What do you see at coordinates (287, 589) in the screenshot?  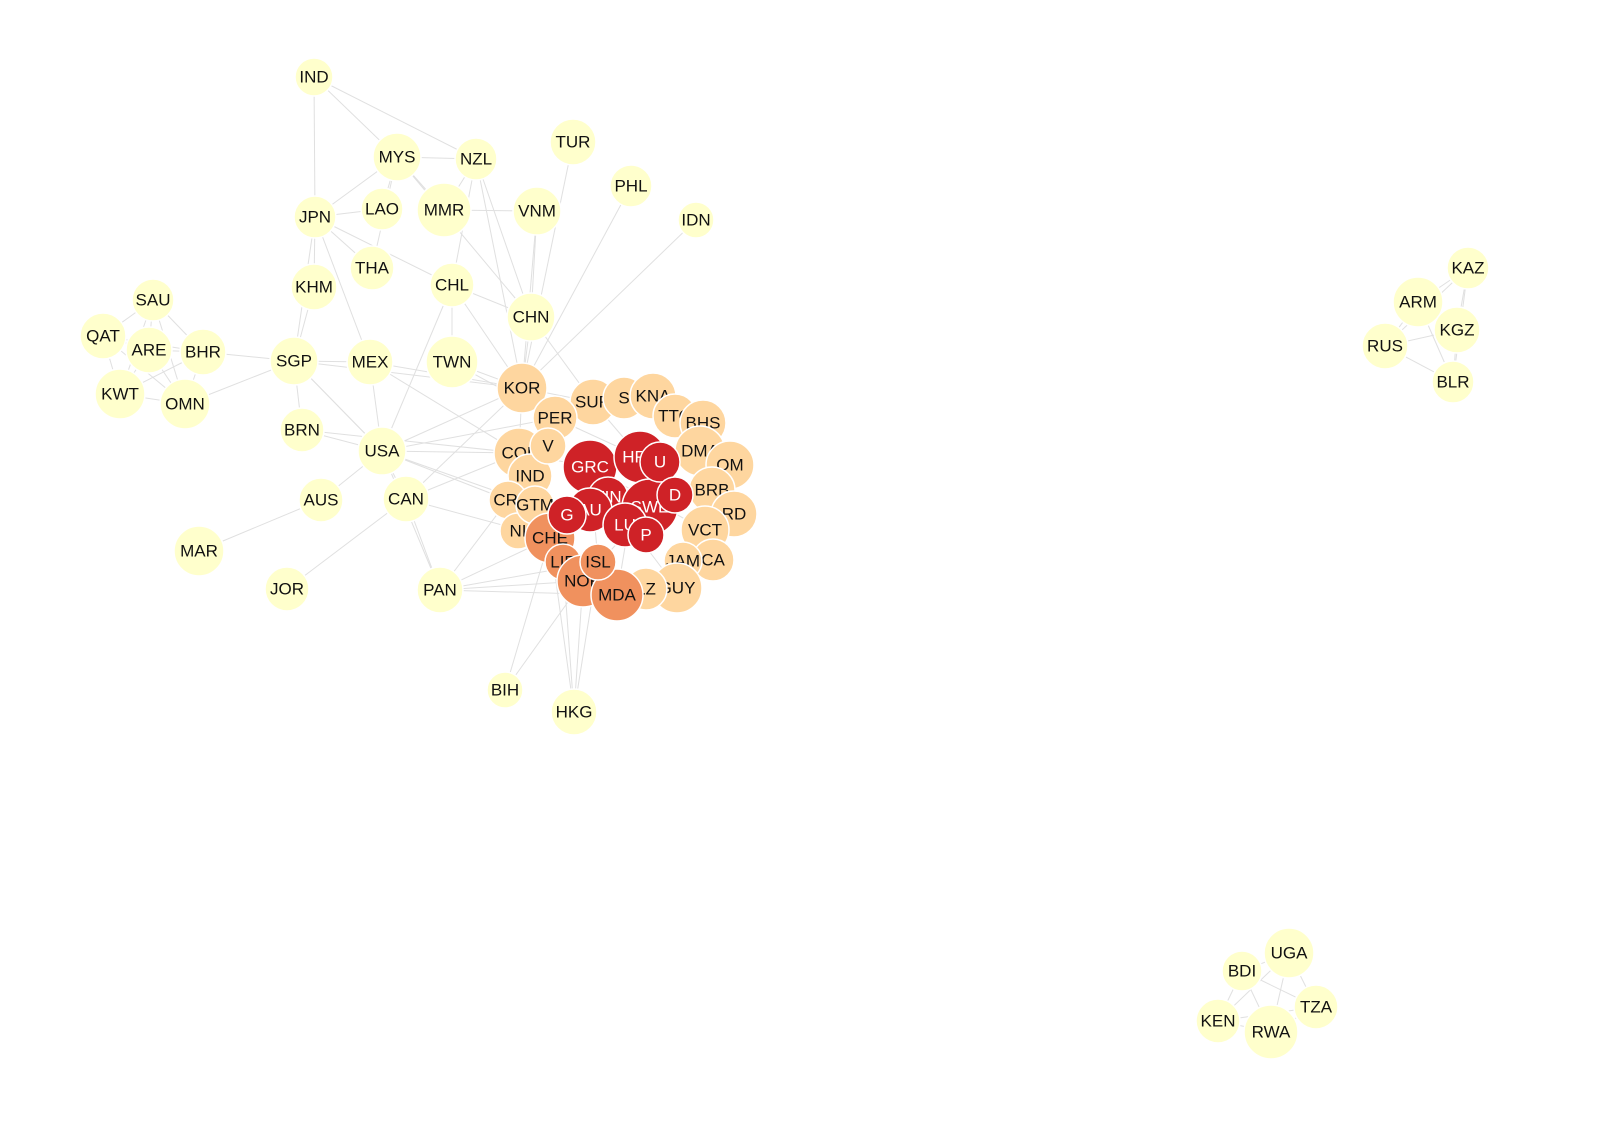 I see `node-jor: JOR` at bounding box center [287, 589].